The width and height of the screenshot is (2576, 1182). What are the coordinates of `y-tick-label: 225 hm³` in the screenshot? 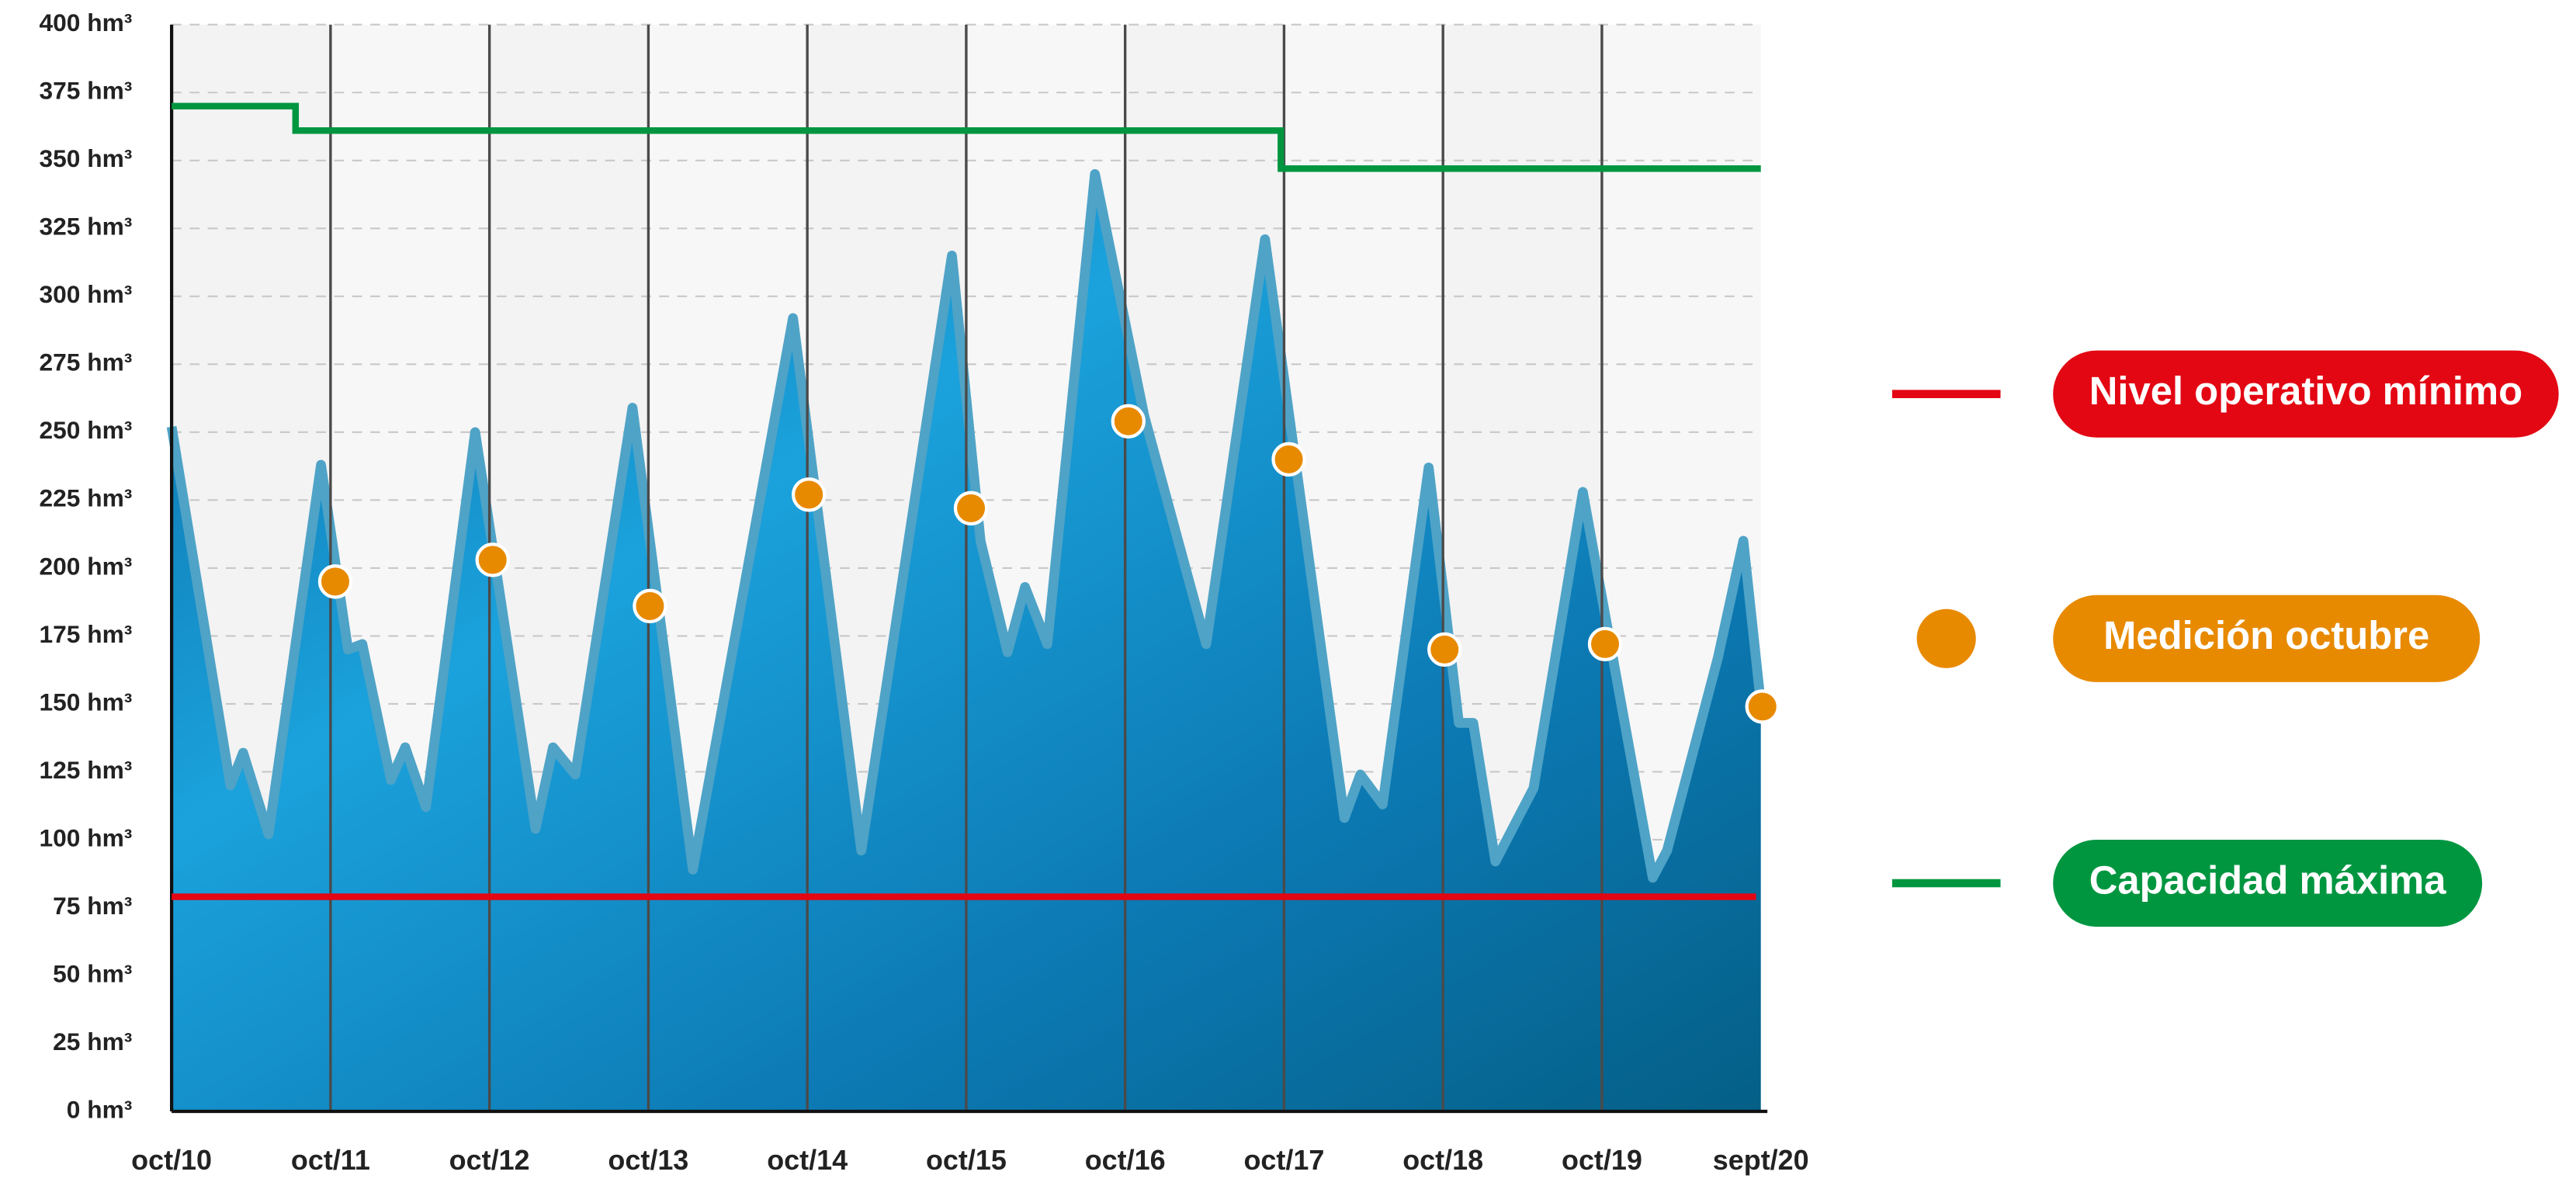 It's located at (85, 498).